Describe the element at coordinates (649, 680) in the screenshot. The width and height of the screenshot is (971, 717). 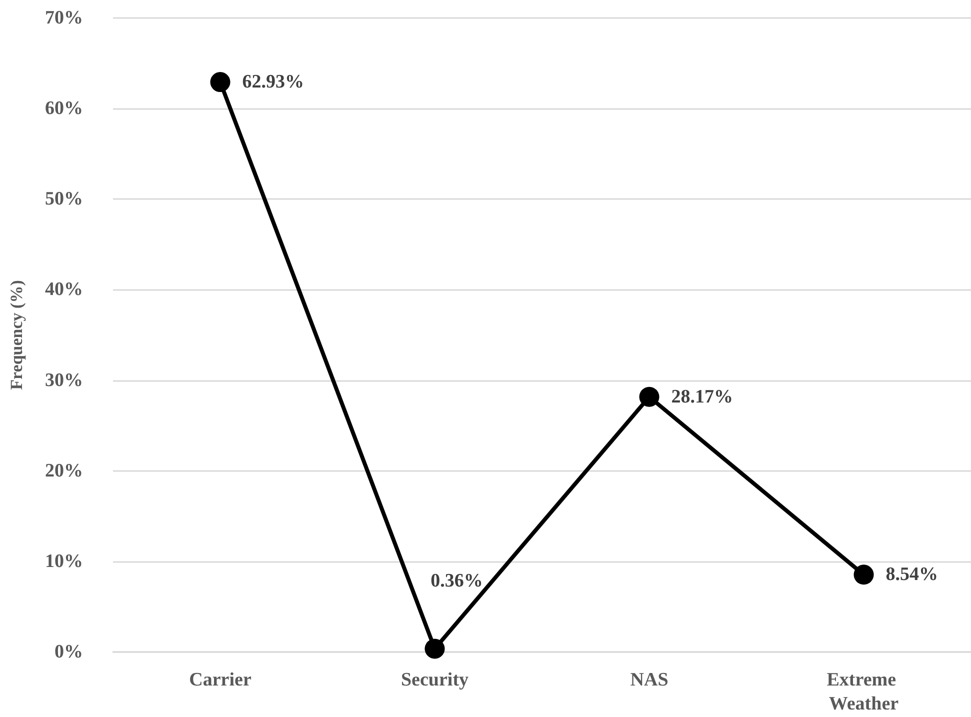
I see `x-tick-label: NAS` at that location.